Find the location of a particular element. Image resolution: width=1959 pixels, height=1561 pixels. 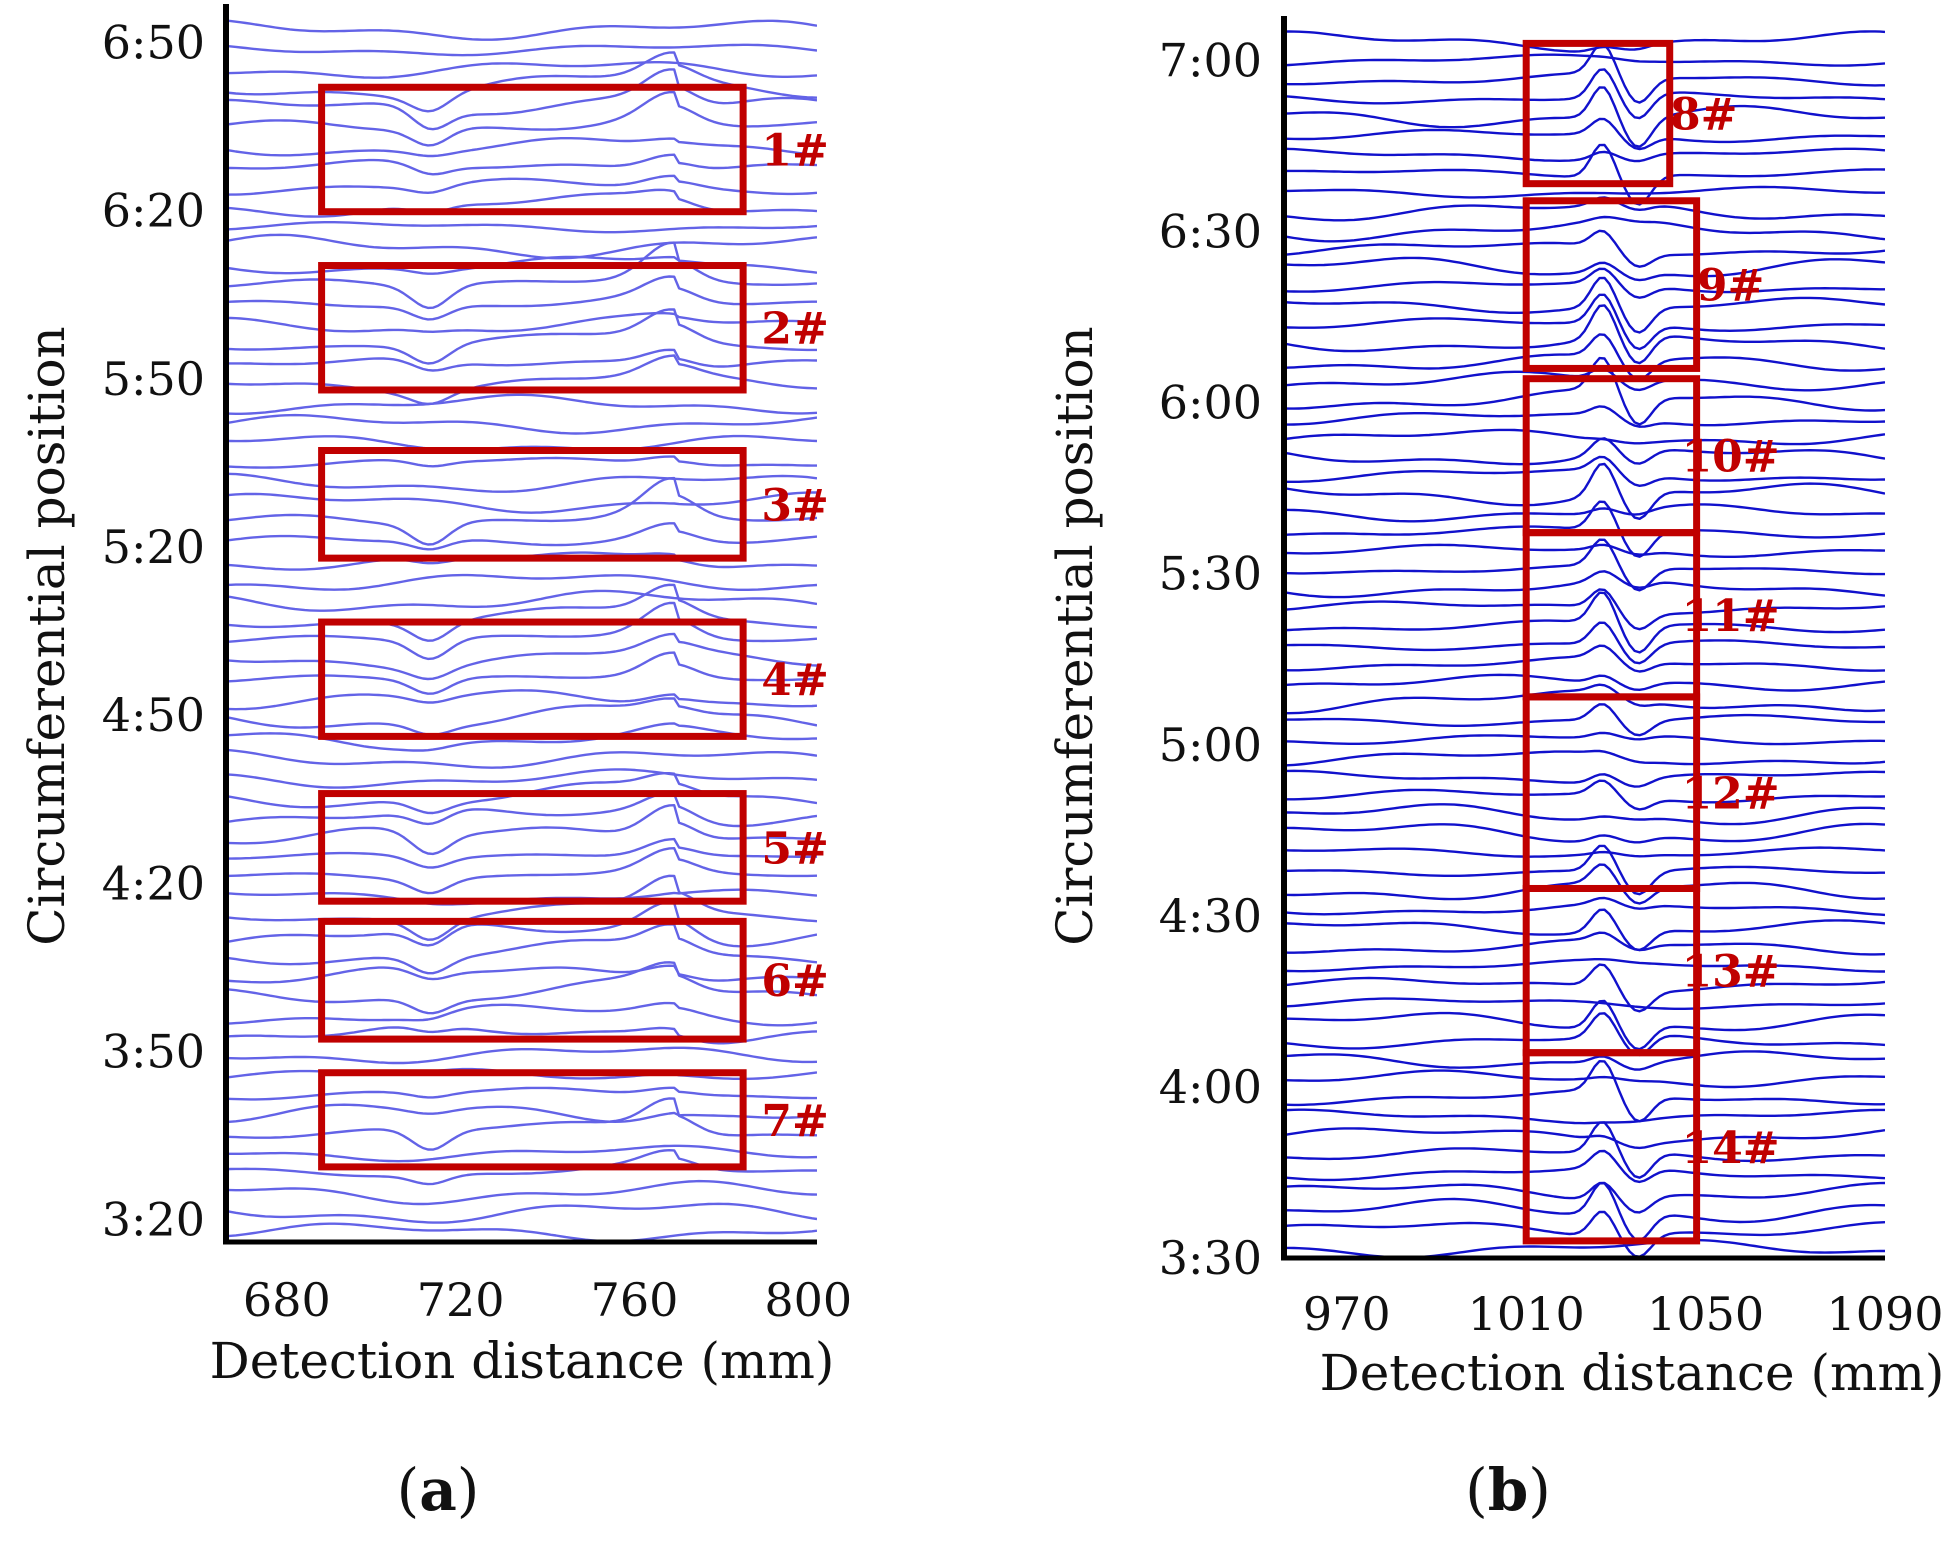

defect-box-label: 6# is located at coordinates (794, 981).